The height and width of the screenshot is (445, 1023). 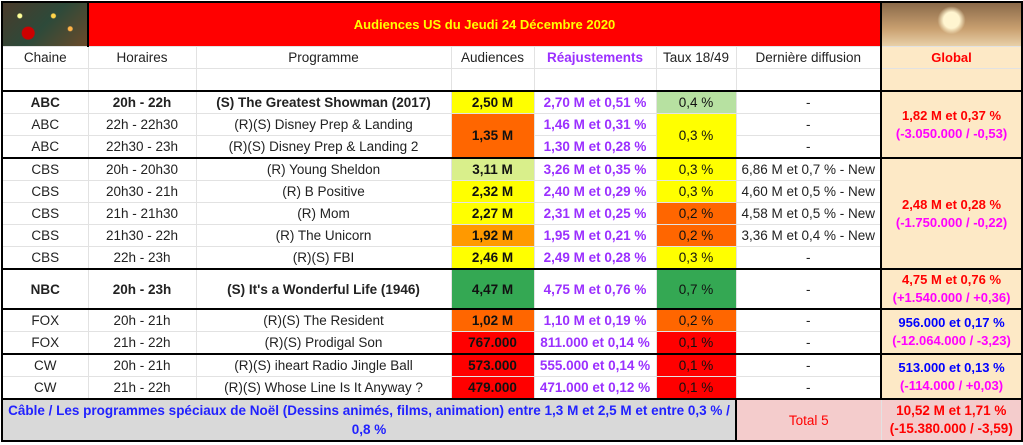 What do you see at coordinates (323, 124) in the screenshot?
I see `programme-cell: (R)(S) Disney Prep & Landing` at bounding box center [323, 124].